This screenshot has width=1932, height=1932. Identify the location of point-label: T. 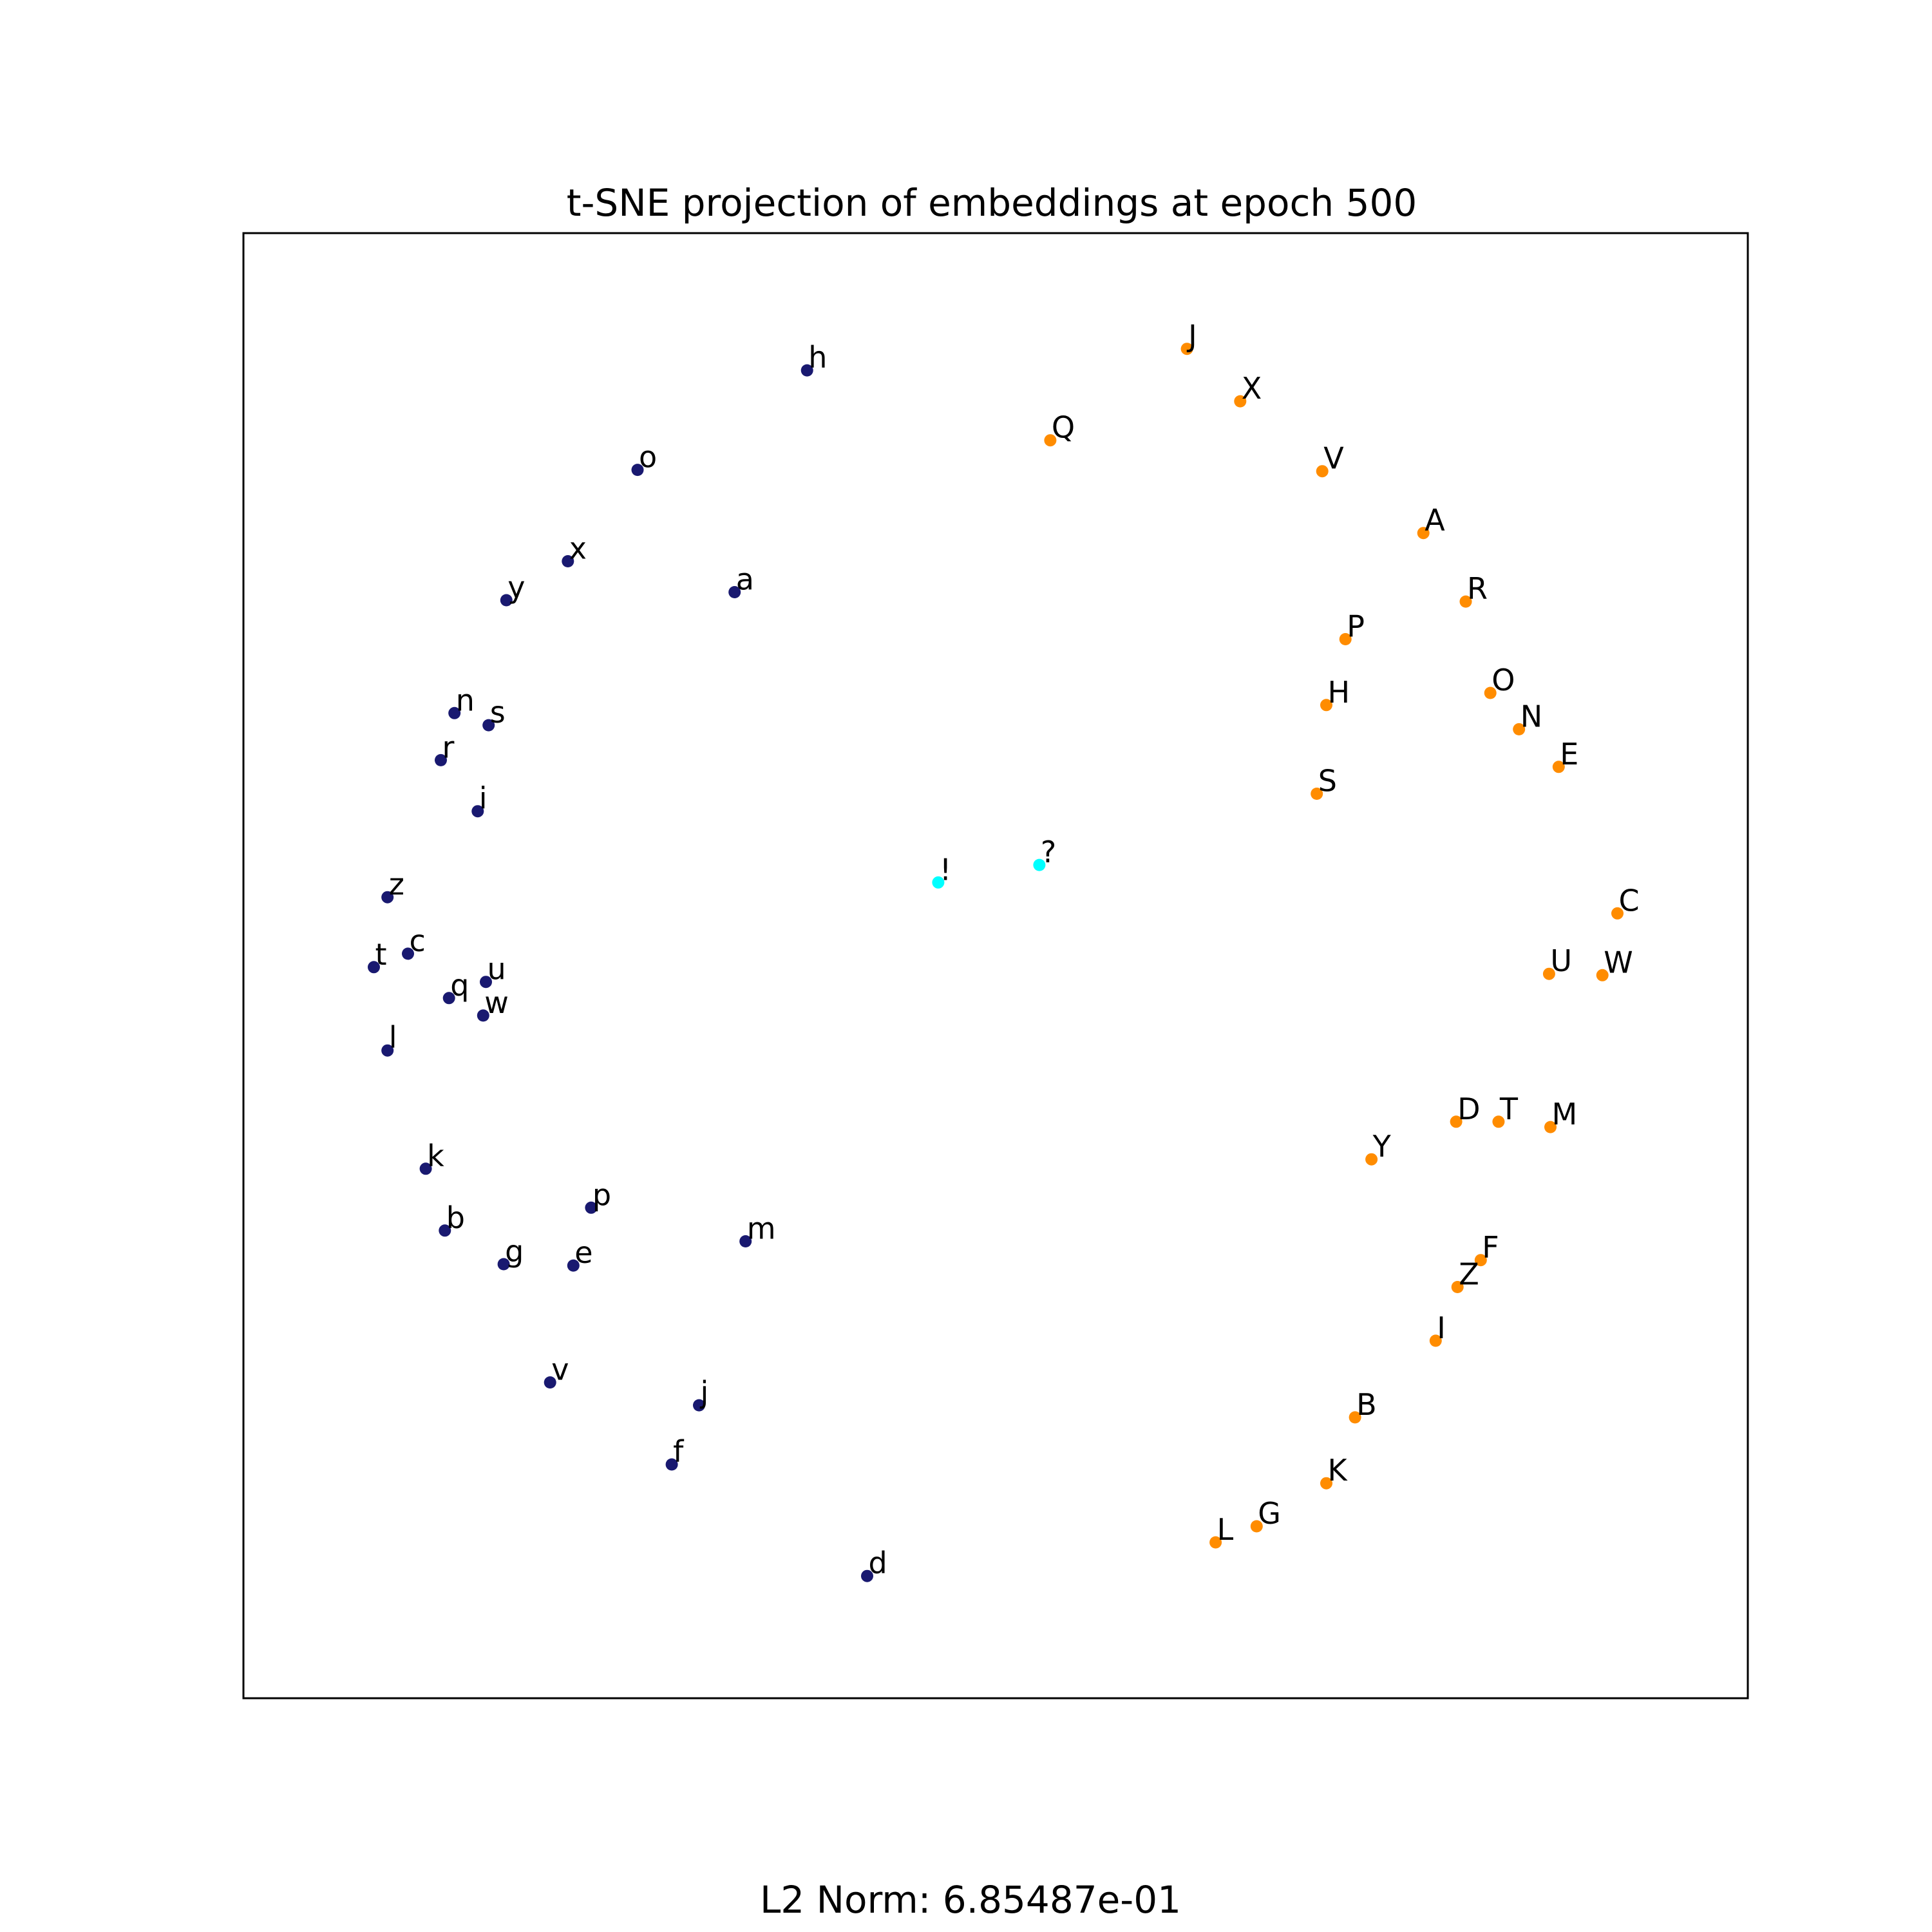
(1509, 1109).